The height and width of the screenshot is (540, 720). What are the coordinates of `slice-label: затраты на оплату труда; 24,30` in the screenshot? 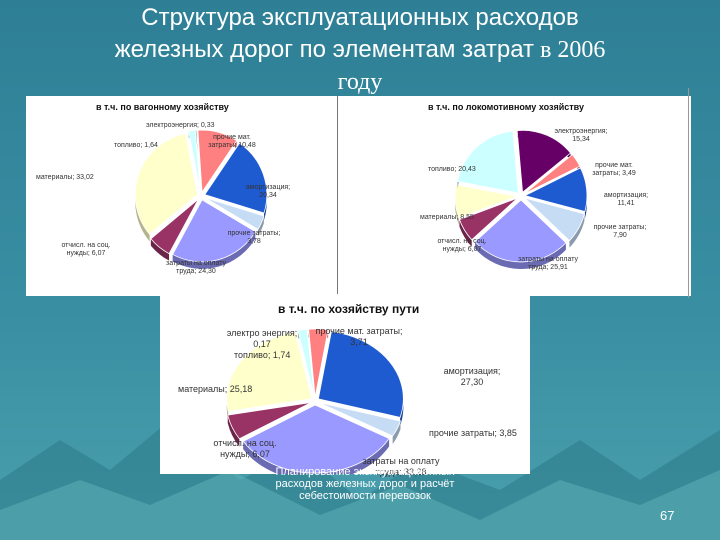 It's located at (196, 267).